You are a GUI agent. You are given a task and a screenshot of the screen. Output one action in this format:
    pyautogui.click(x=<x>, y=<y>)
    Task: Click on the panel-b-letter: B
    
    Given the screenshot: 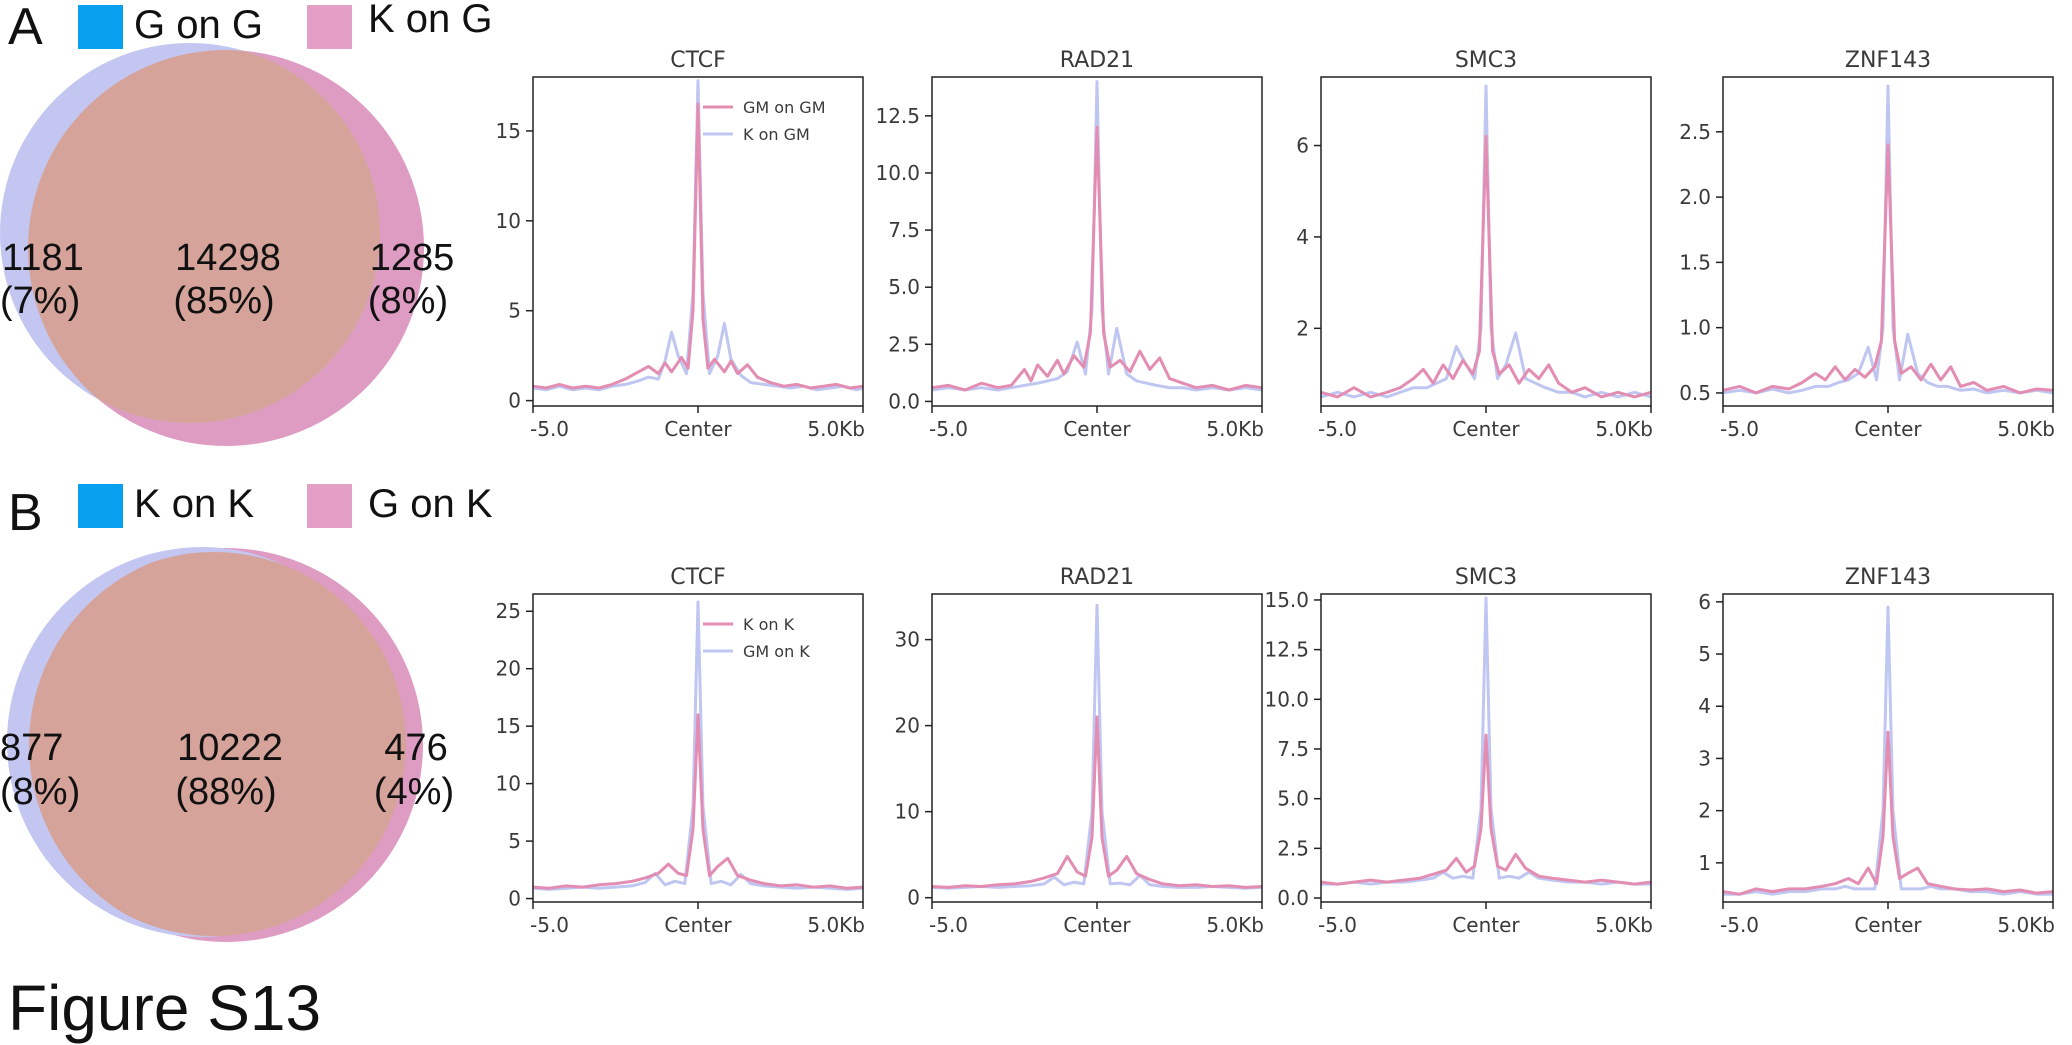 What is the action you would take?
    pyautogui.click(x=25, y=513)
    